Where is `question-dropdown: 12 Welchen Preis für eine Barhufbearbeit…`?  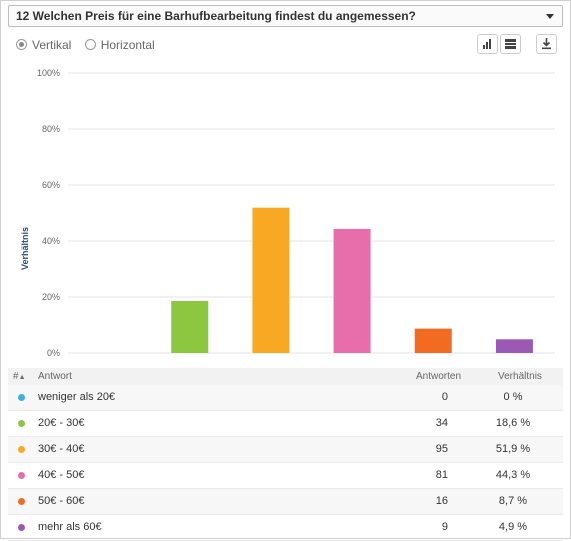
question-dropdown: 12 Welchen Preis für eine Barhufbearbeit… is located at coordinates (285, 16).